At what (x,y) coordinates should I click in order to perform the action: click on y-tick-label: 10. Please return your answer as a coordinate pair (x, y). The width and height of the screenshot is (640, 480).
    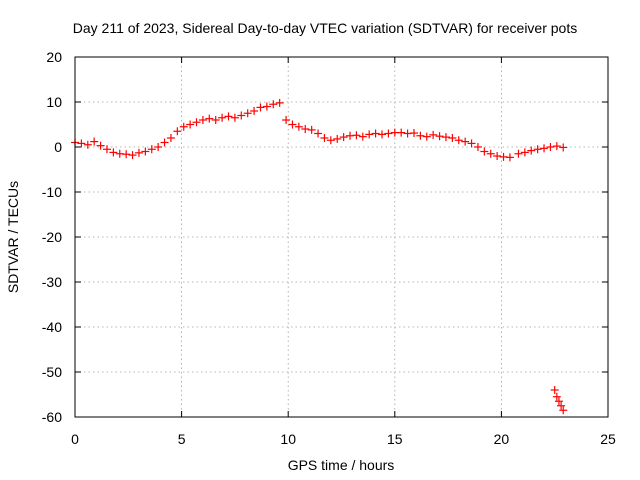
    Looking at the image, I should click on (54, 102).